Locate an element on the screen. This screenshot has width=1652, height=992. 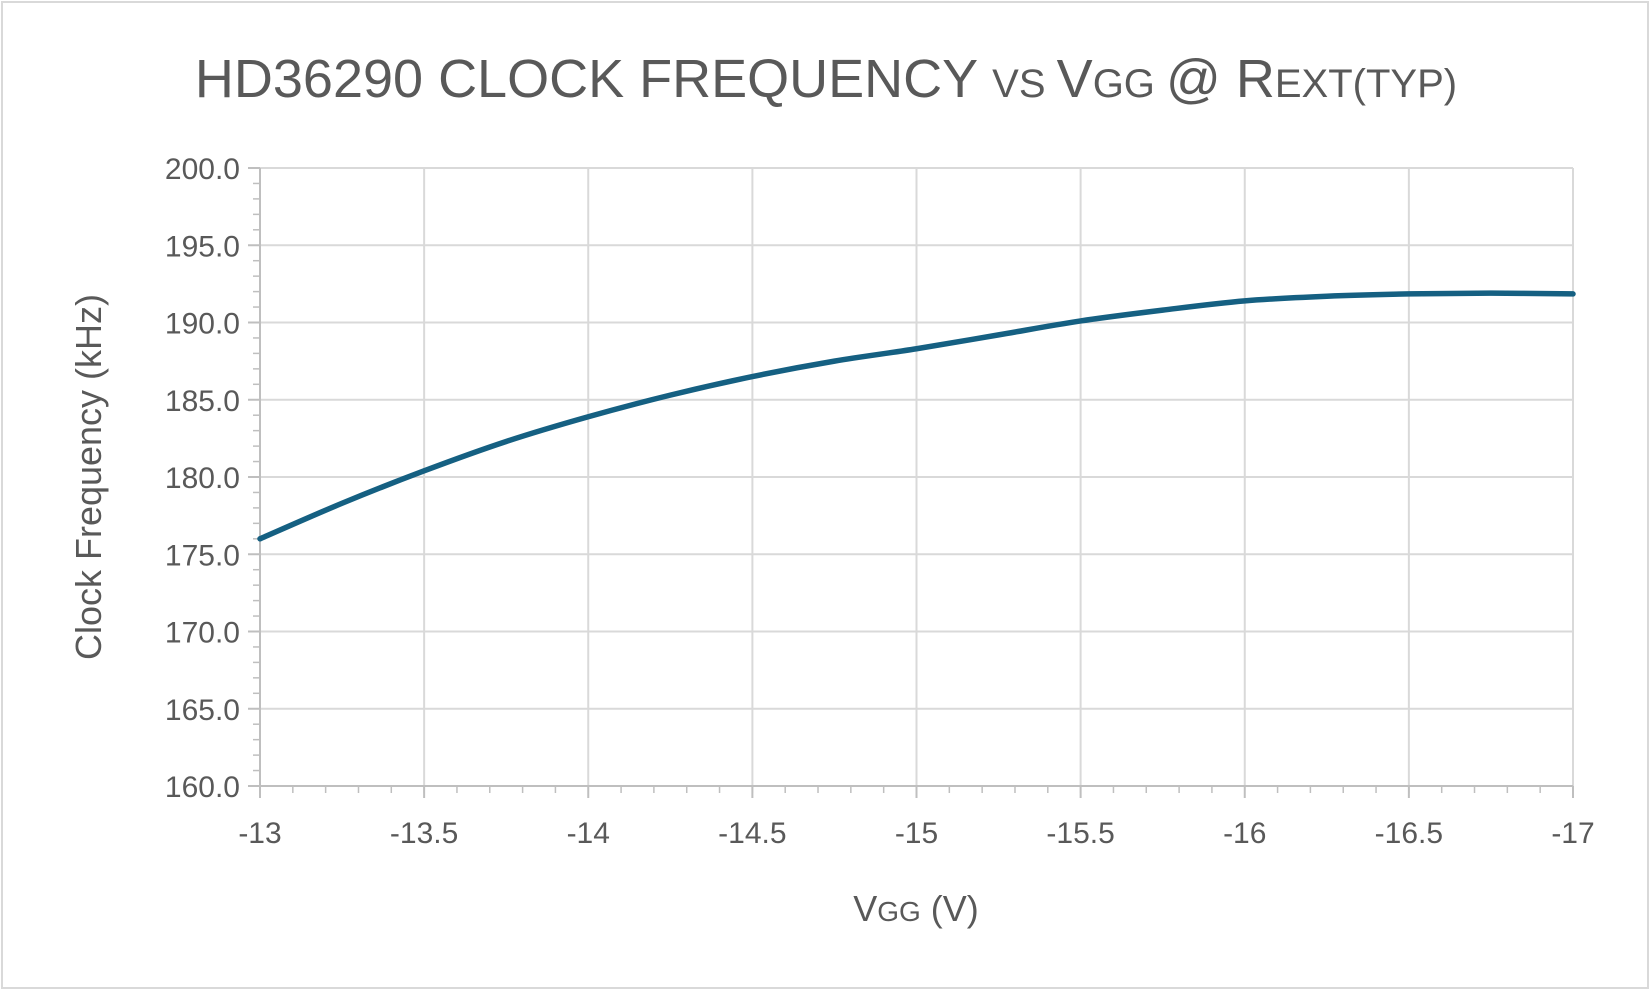
x-tick-label: -14 is located at coordinates (588, 833).